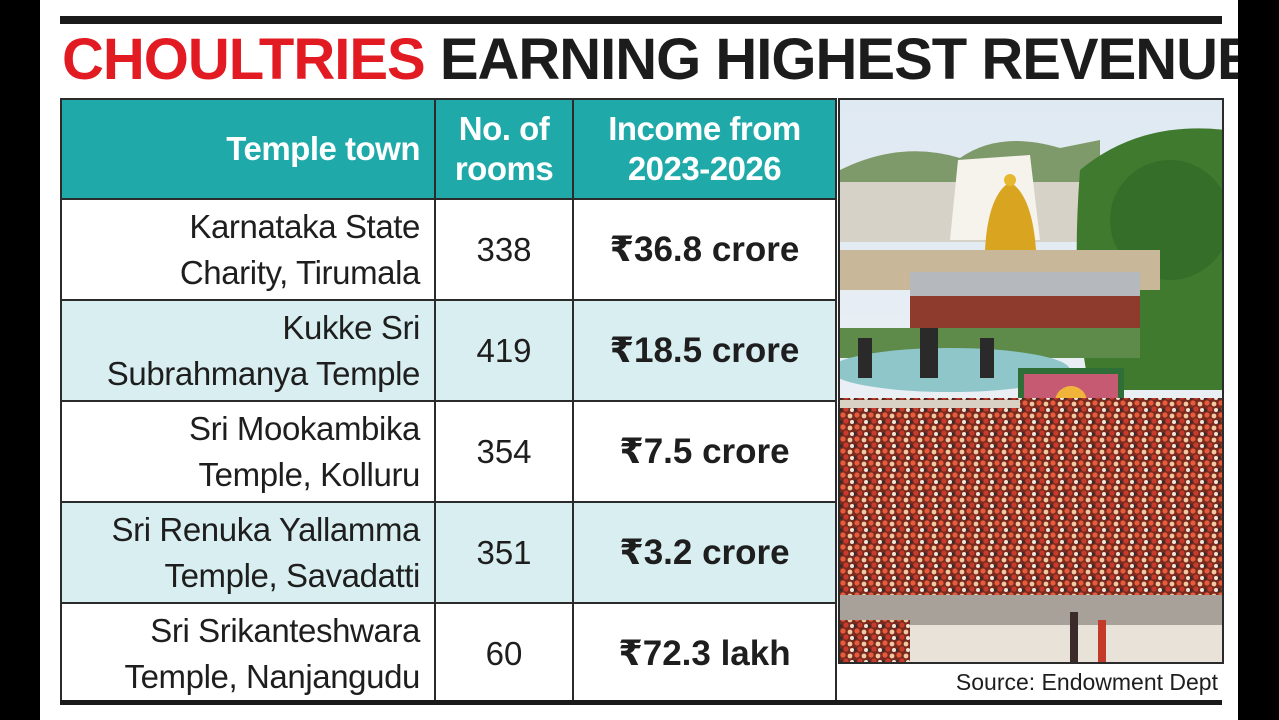  Describe the element at coordinates (504, 350) in the screenshot. I see `cell-rooms: 419` at that location.